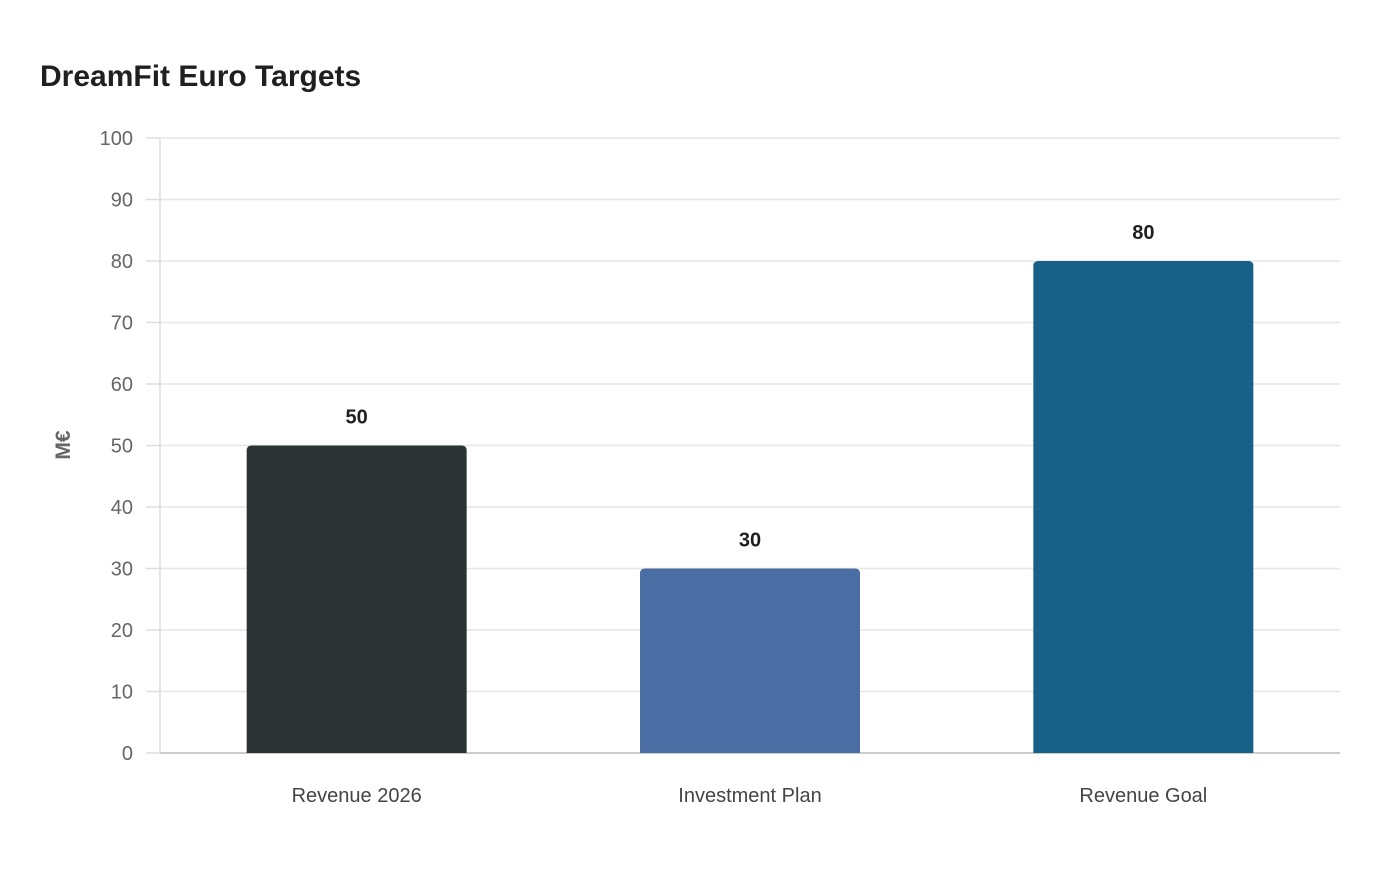  What do you see at coordinates (122, 693) in the screenshot?
I see `y-tick-label: 10` at bounding box center [122, 693].